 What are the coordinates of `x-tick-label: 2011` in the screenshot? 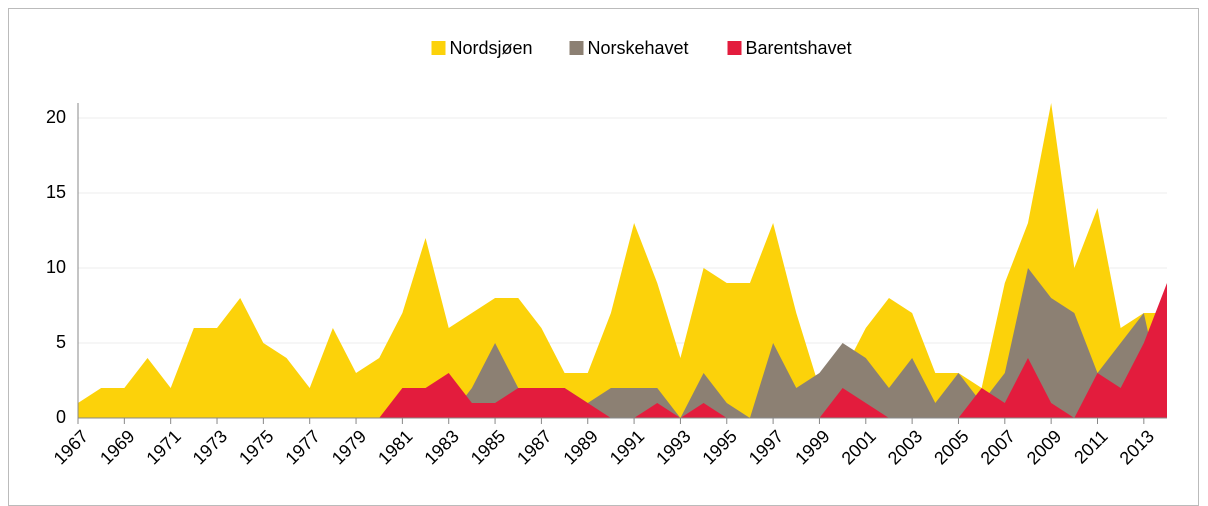 It's located at (1091, 447).